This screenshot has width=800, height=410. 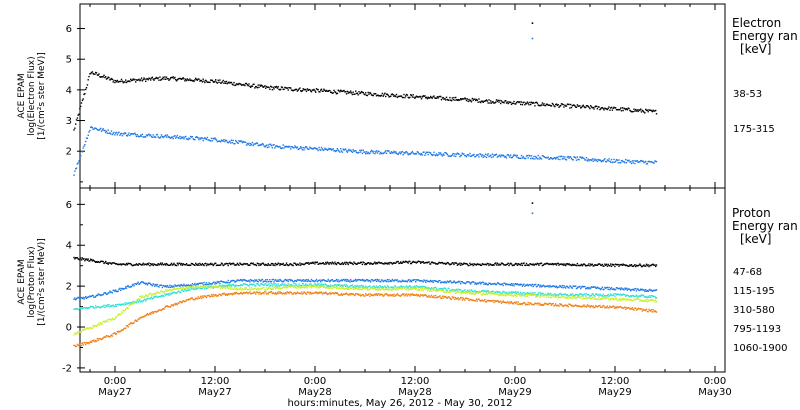 What do you see at coordinates (22, 95) in the screenshot?
I see `electron-ylabel-line1: ACE EPAM` at bounding box center [22, 95].